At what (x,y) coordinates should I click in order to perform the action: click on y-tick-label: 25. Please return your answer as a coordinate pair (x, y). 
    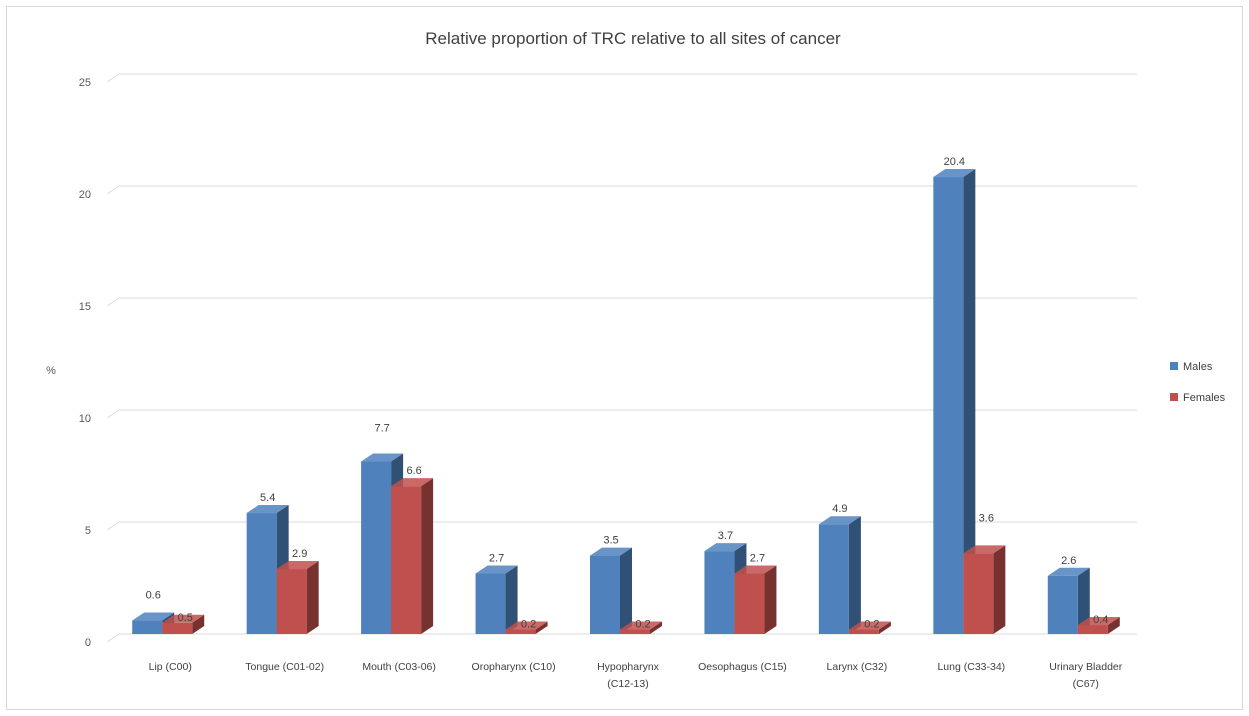
    Looking at the image, I should click on (85, 83).